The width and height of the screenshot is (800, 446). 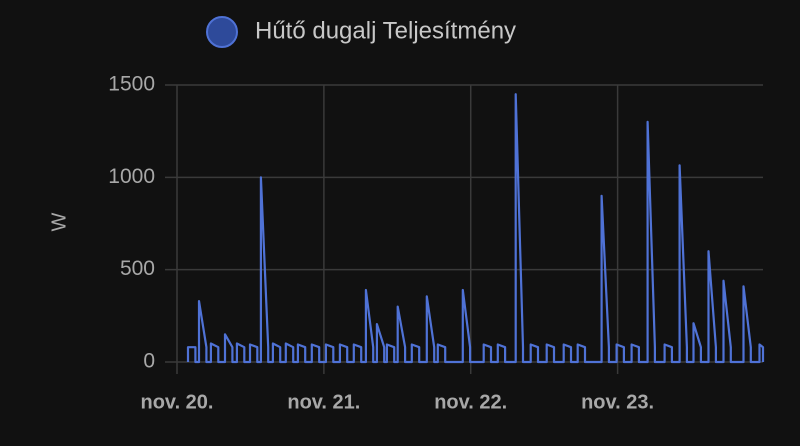 I want to click on y-axis-label: W, so click(x=59, y=221).